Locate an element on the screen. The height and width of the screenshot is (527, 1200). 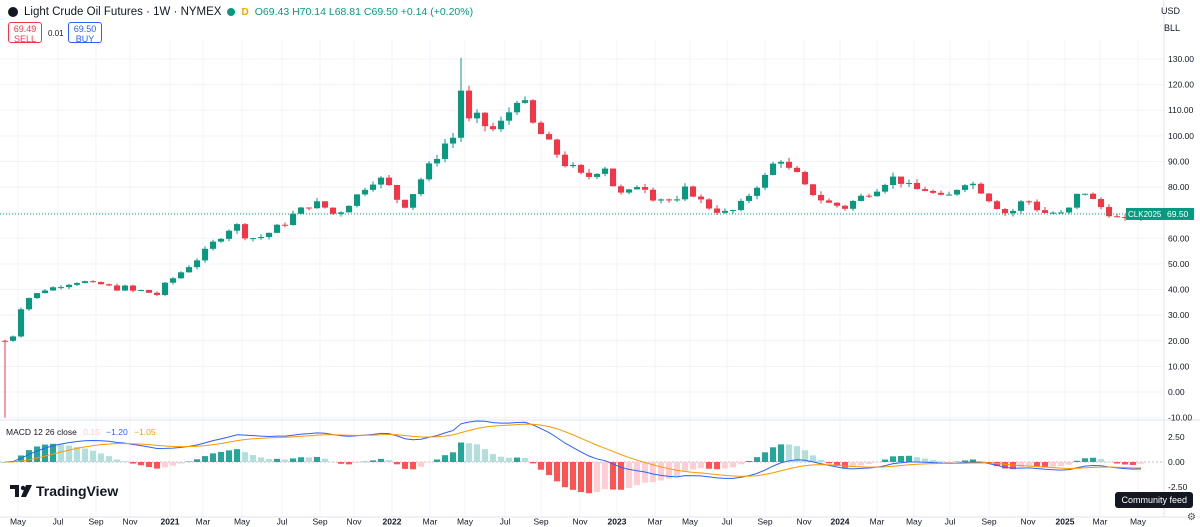
price-tick-label: 40.00 is located at coordinates (1179, 290).